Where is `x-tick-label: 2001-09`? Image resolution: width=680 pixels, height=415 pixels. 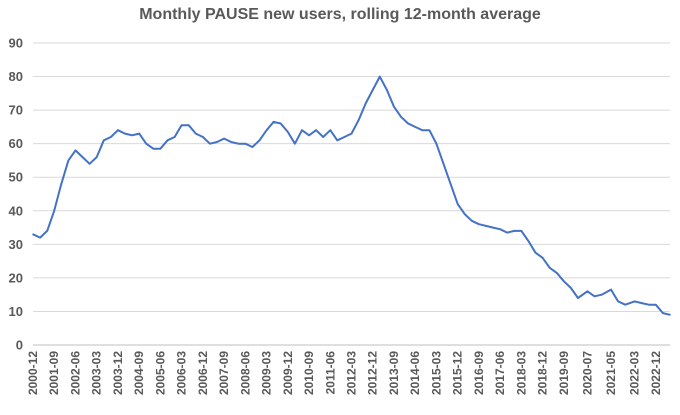 x-tick-label: 2001-09 is located at coordinates (54, 373).